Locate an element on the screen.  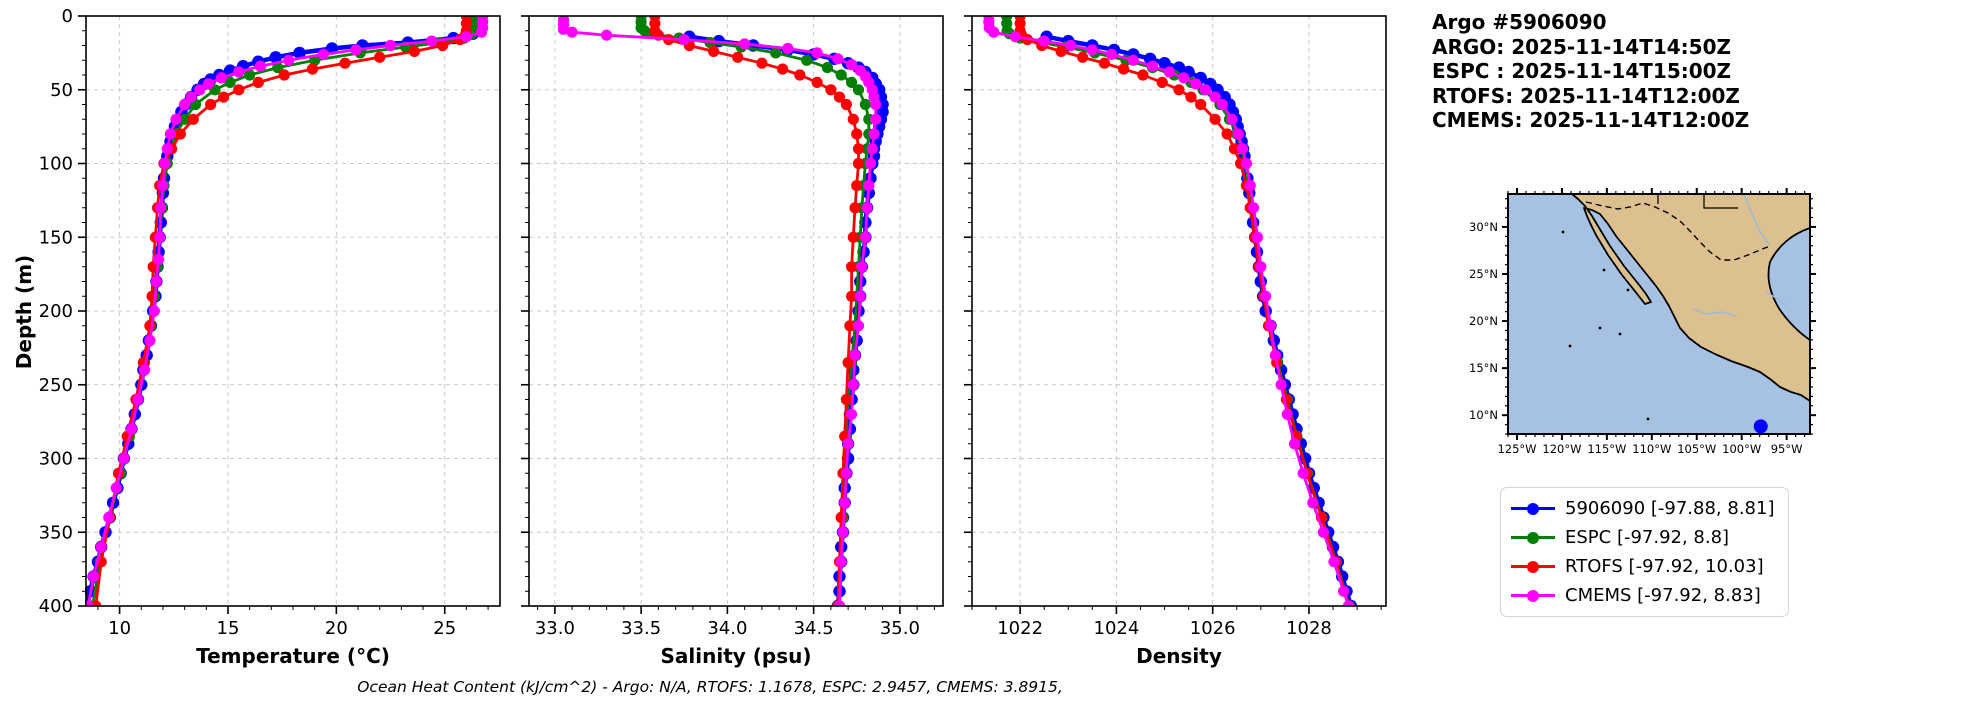
temperature-axis-label: Temperature (°C) is located at coordinates (293, 656).